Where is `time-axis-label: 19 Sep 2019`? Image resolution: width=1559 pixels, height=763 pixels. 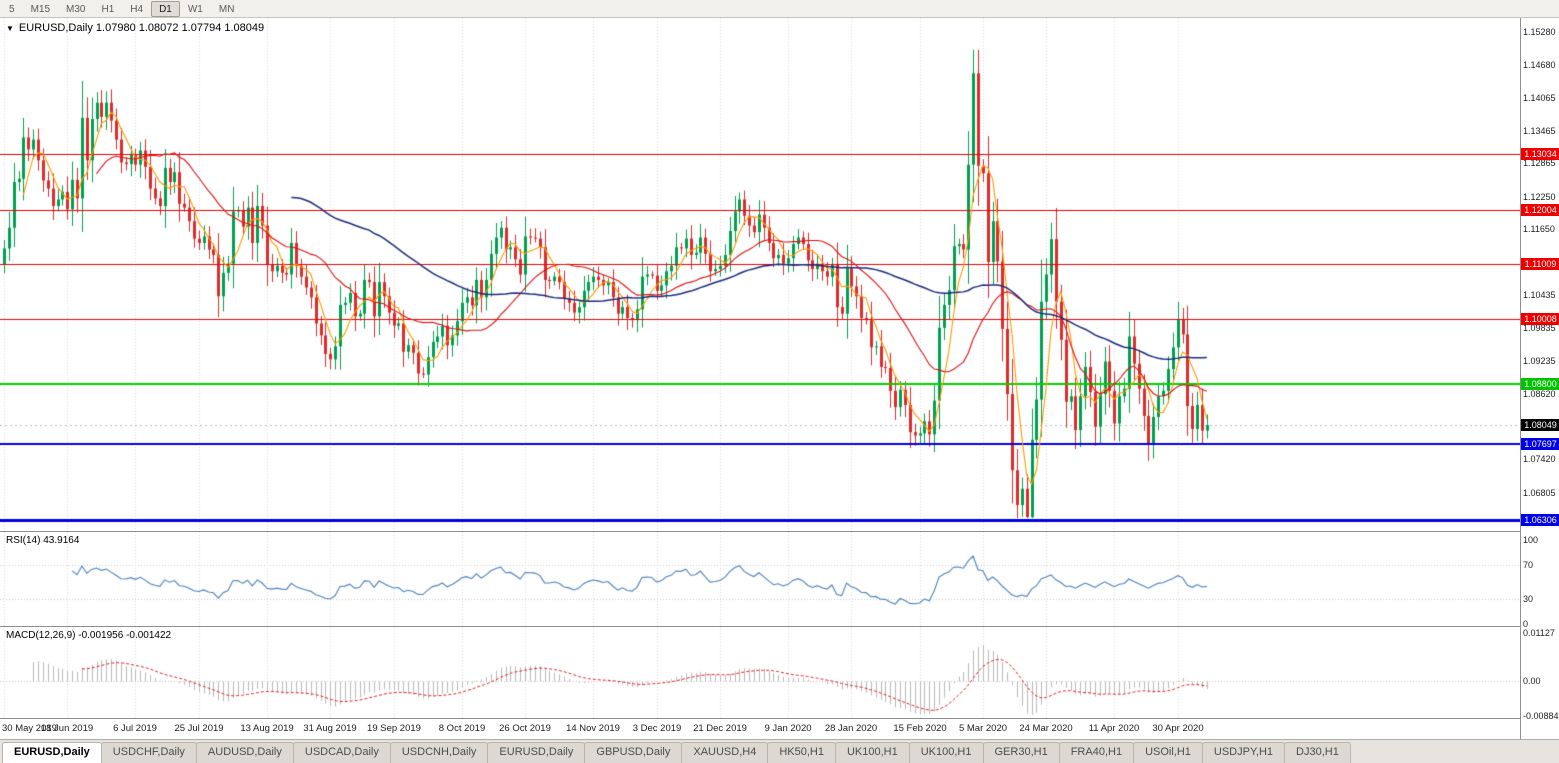
time-axis-label: 19 Sep 2019 is located at coordinates (394, 728).